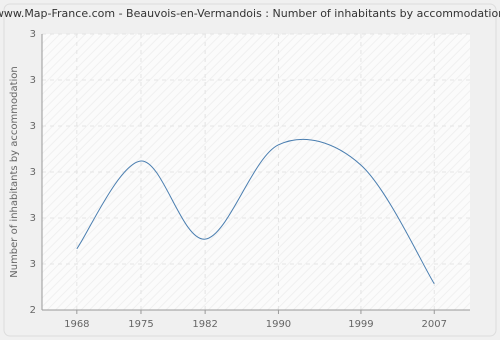 The height and width of the screenshot is (344, 500). Describe the element at coordinates (360, 324) in the screenshot. I see `x-tick-label: 1999` at that location.